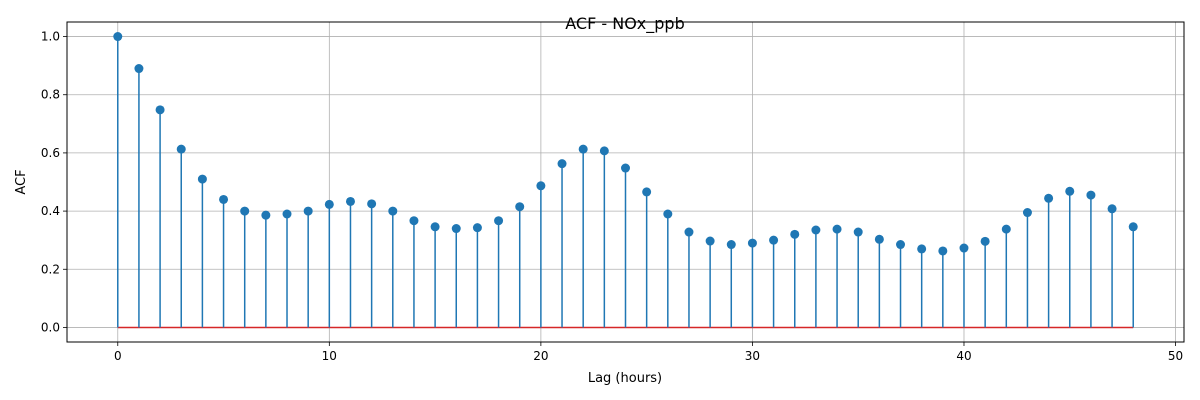 The width and height of the screenshot is (1200, 400). I want to click on x-axis-label: Lag (hours), so click(625, 378).